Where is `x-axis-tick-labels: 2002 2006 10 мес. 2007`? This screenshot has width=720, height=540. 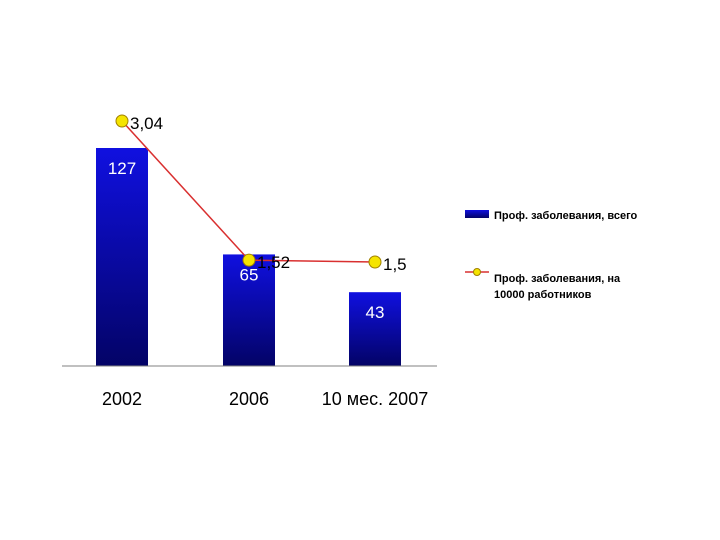 x-axis-tick-labels: 2002 2006 10 мес. 2007 is located at coordinates (265, 399).